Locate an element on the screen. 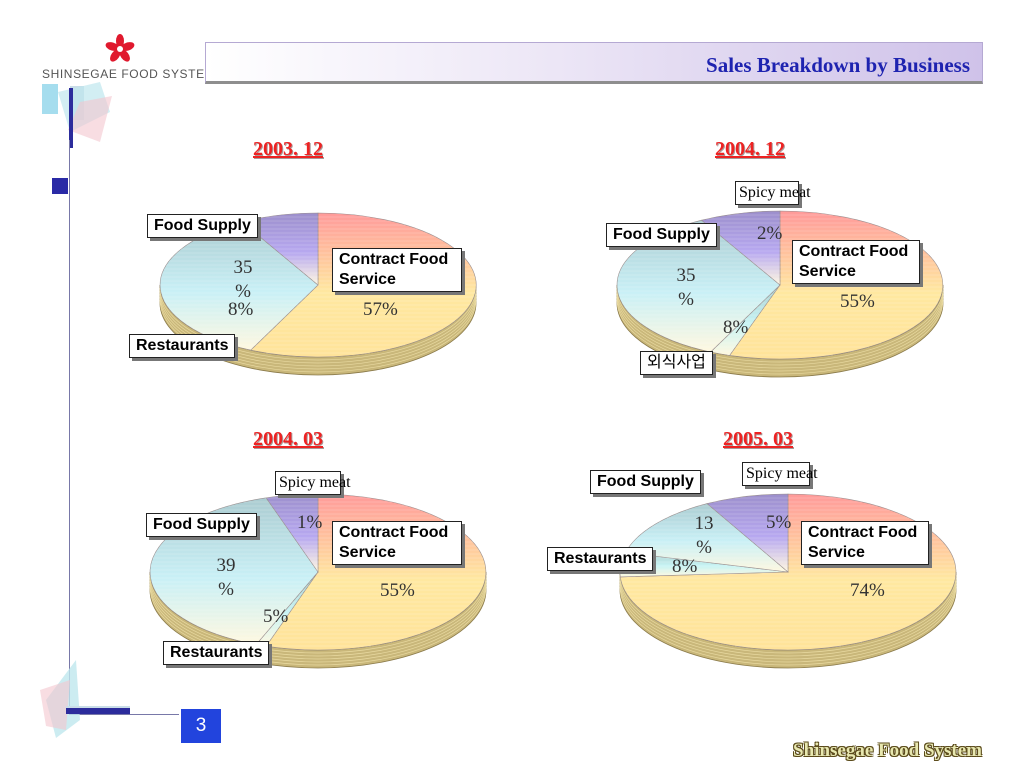  pie-slice-restaurants-korean is located at coordinates (740, 248).